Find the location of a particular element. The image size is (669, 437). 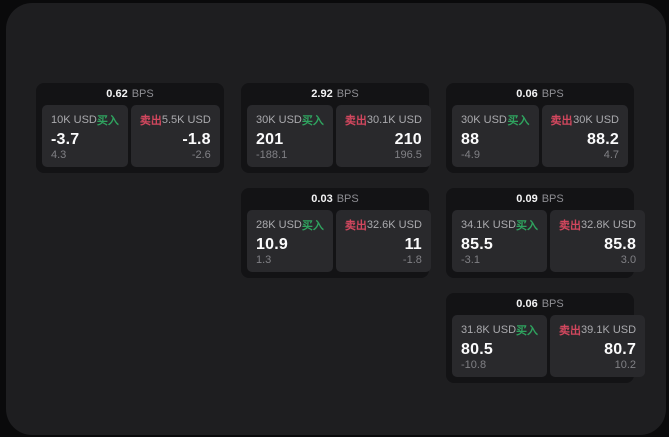

sell-price: 88.2 is located at coordinates (603, 139).